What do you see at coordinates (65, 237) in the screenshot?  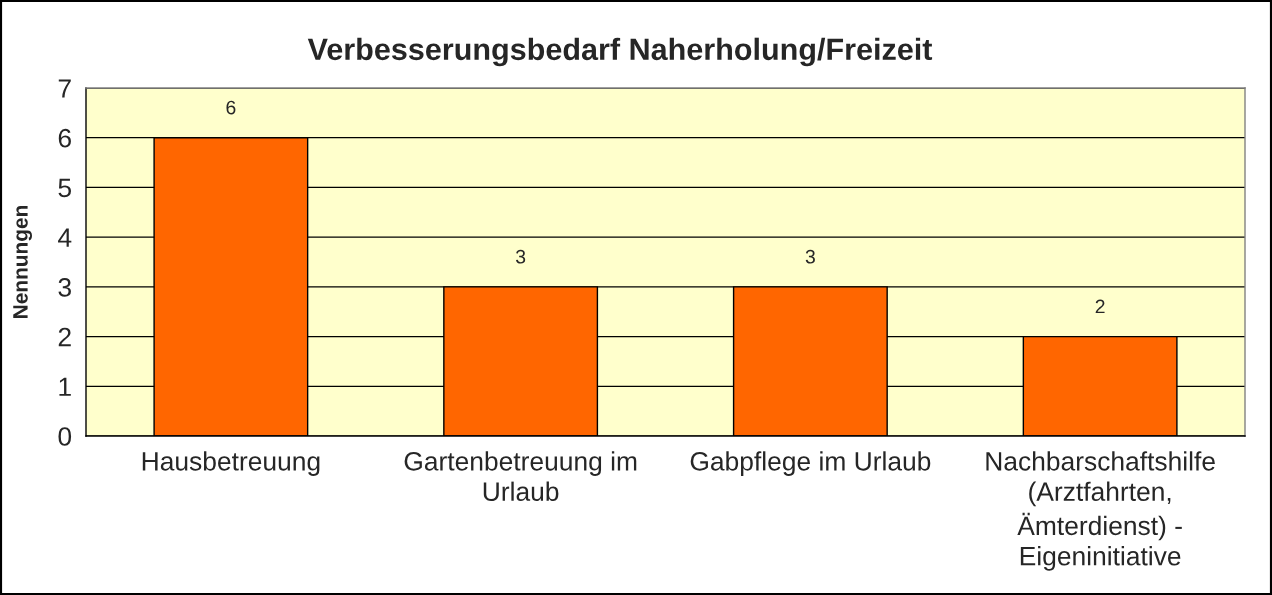 I see `y-tick-label: 4` at bounding box center [65, 237].